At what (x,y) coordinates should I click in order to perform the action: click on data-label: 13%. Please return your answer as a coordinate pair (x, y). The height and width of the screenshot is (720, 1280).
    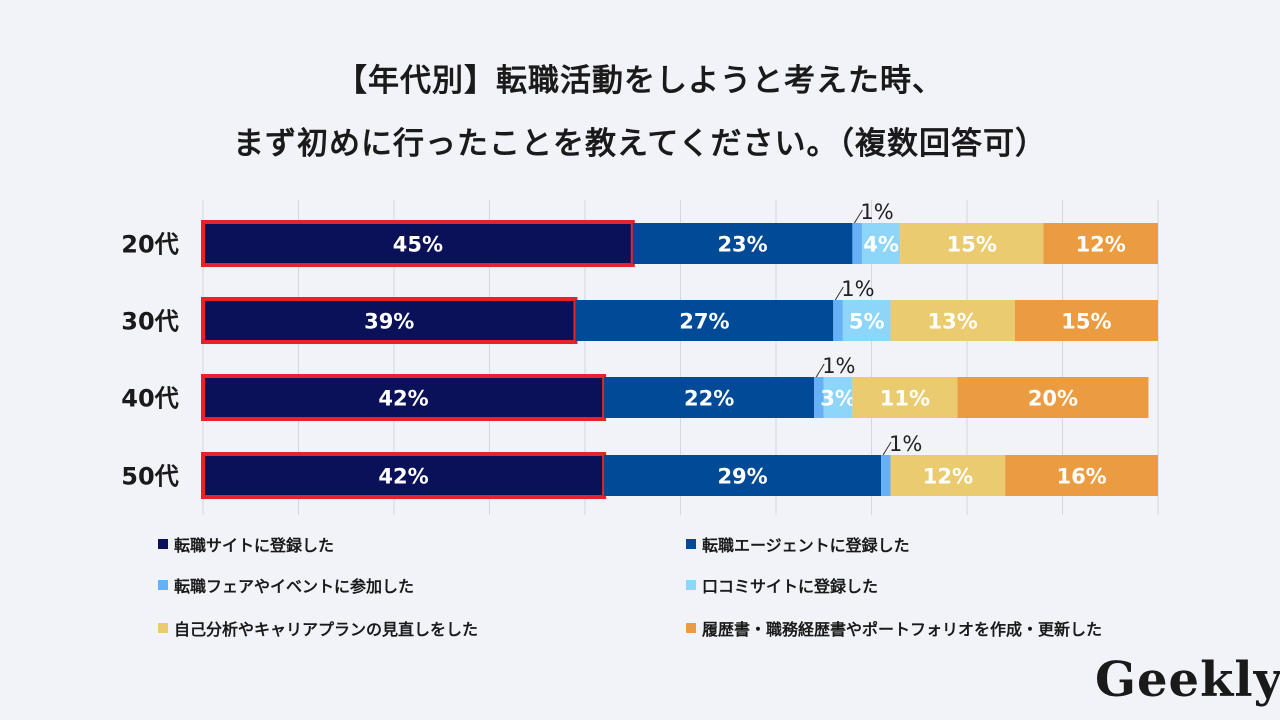
    Looking at the image, I should click on (953, 322).